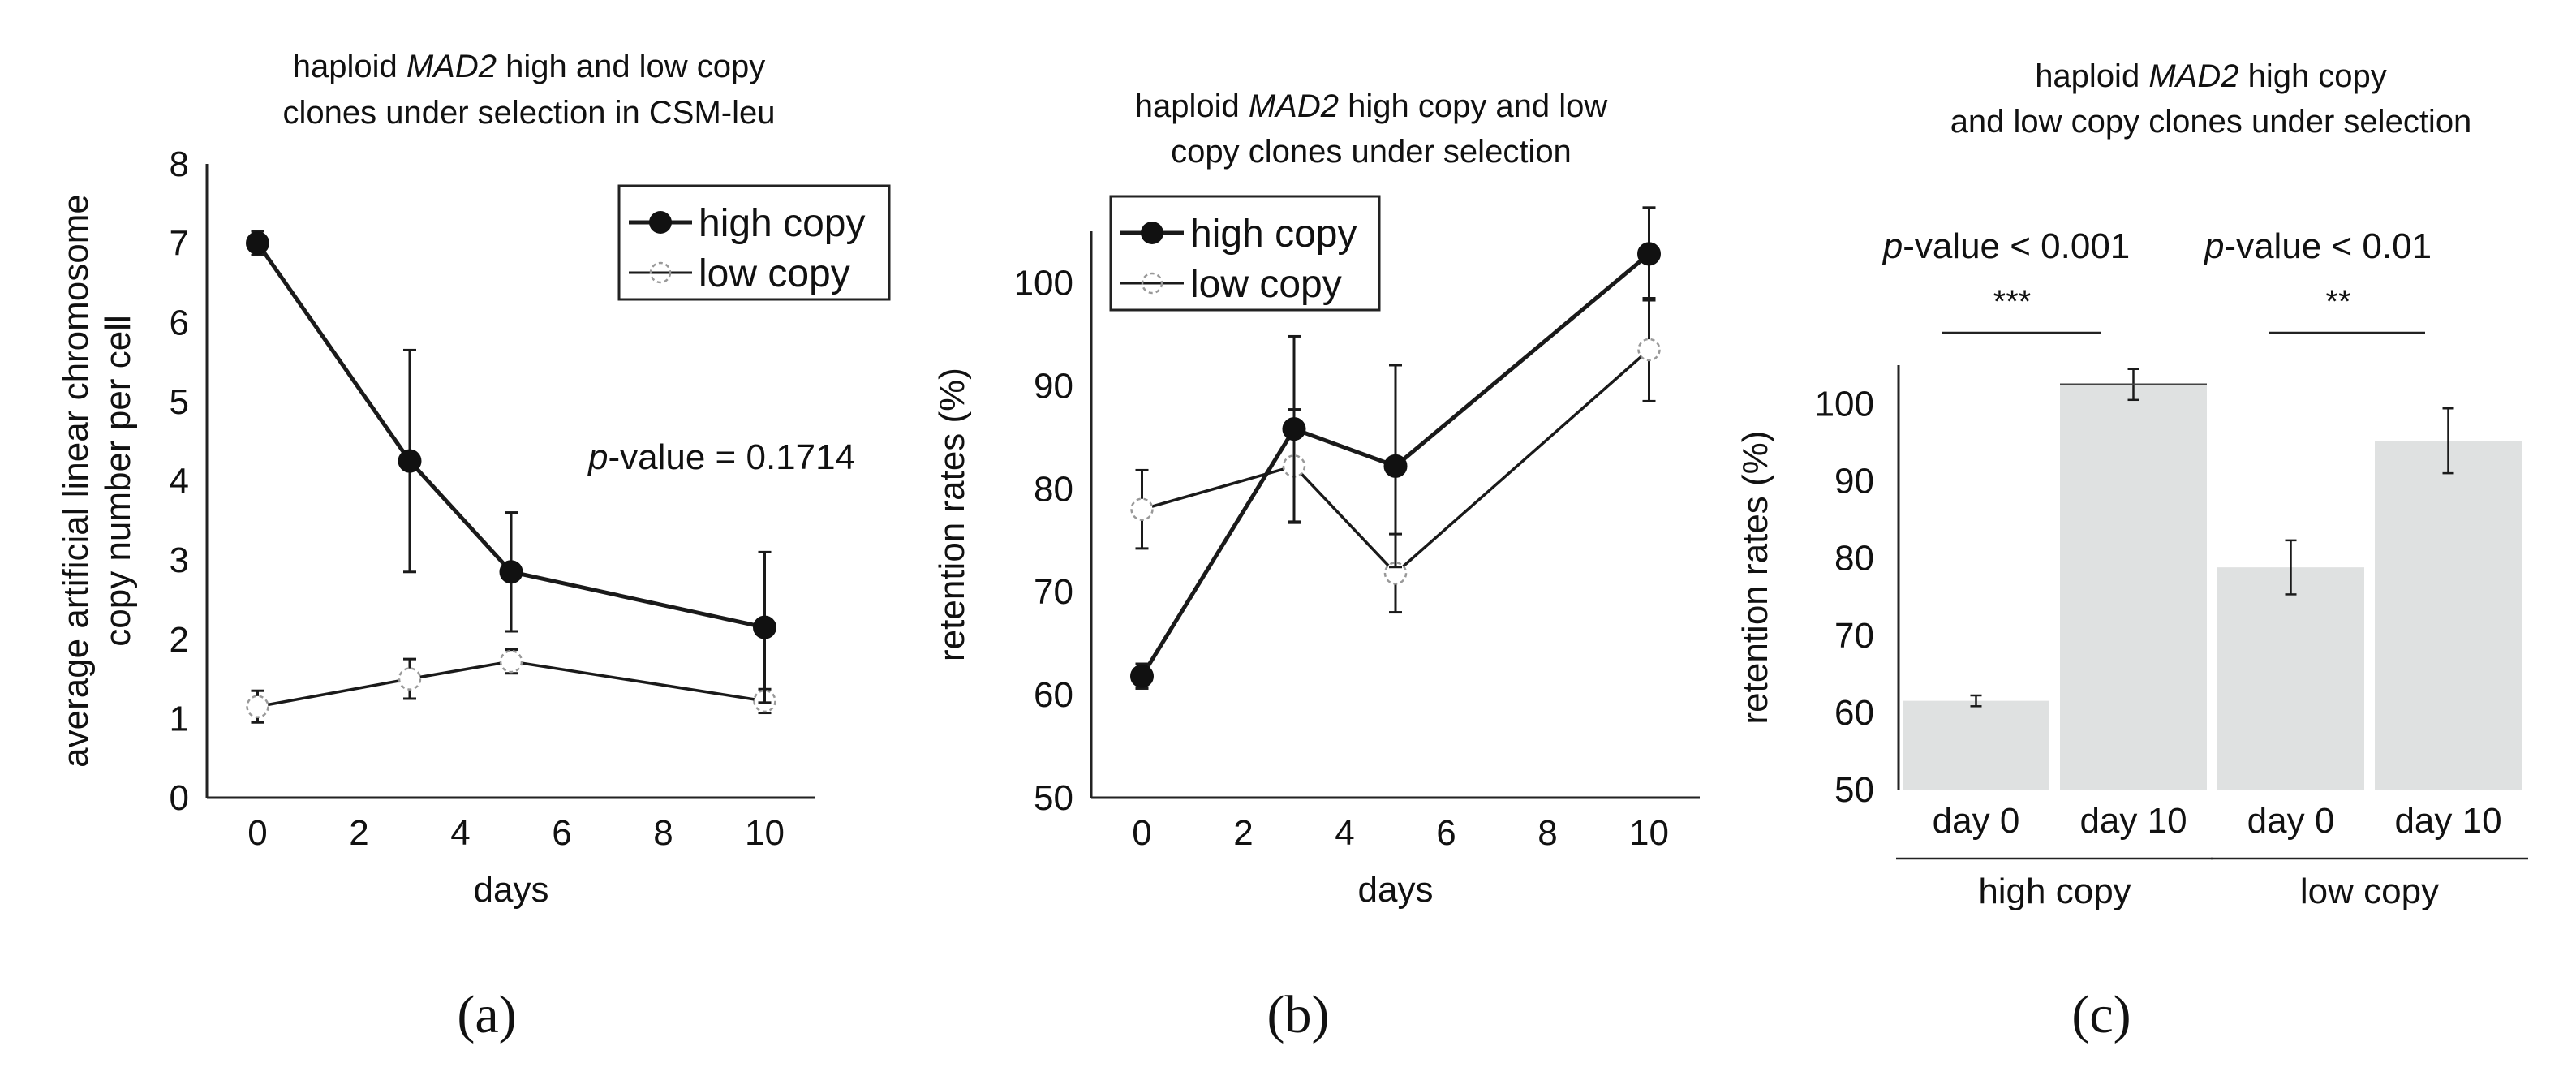 The image size is (2576, 1089). I want to click on y-tick-label: 0, so click(179, 798).